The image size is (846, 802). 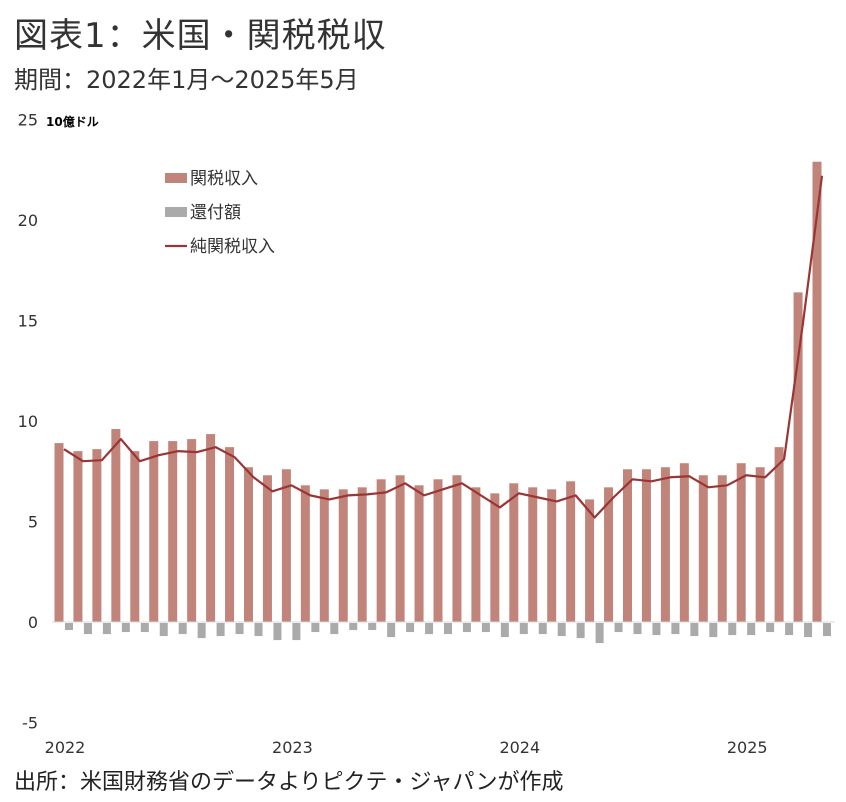 I want to click on chart-title: 図表1：米国・関税税収, so click(x=200, y=36).